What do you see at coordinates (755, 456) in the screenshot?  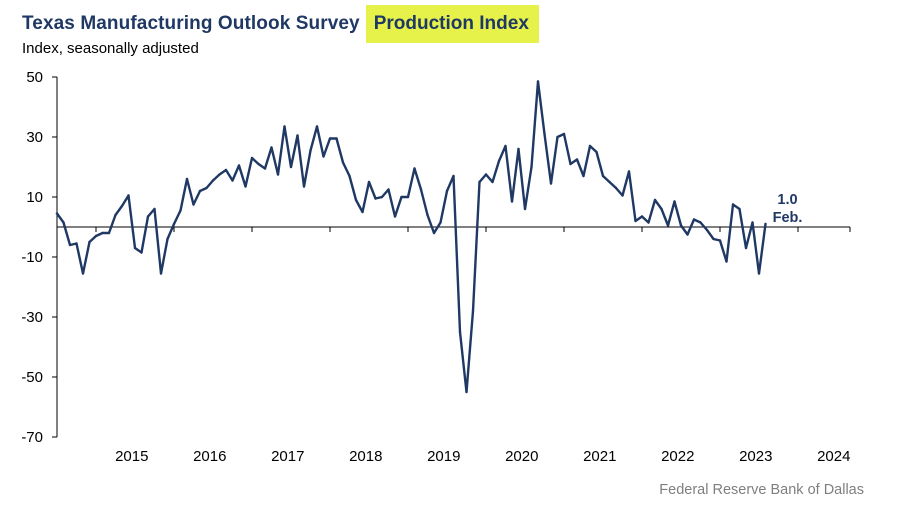 I see `x-tick-label: 2023` at bounding box center [755, 456].